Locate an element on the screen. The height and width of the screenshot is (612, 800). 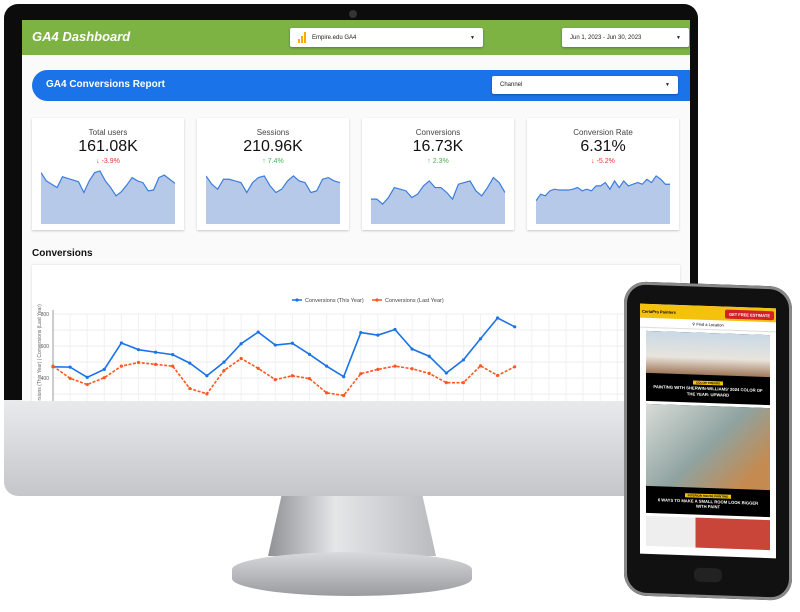
scorecard: Total users 161.08K ↓ -3.9% is located at coordinates (108, 174).